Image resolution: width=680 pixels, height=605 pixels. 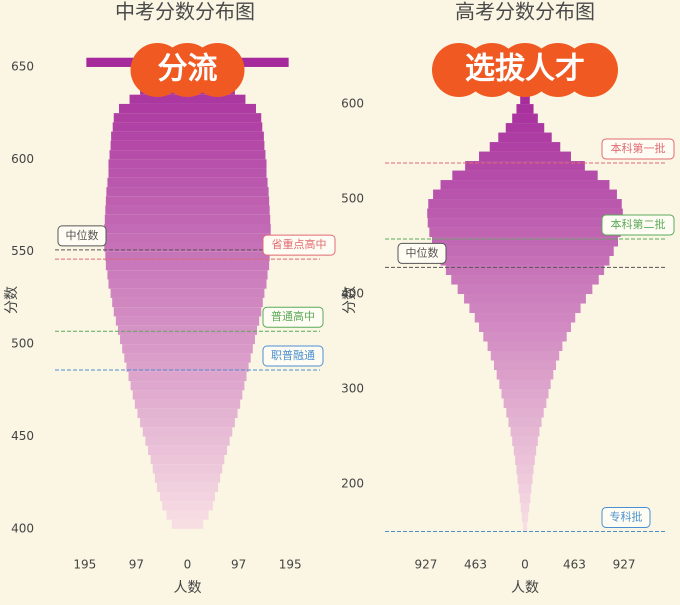 What do you see at coordinates (352, 388) in the screenshot?
I see `y-tick-label: 300` at bounding box center [352, 388].